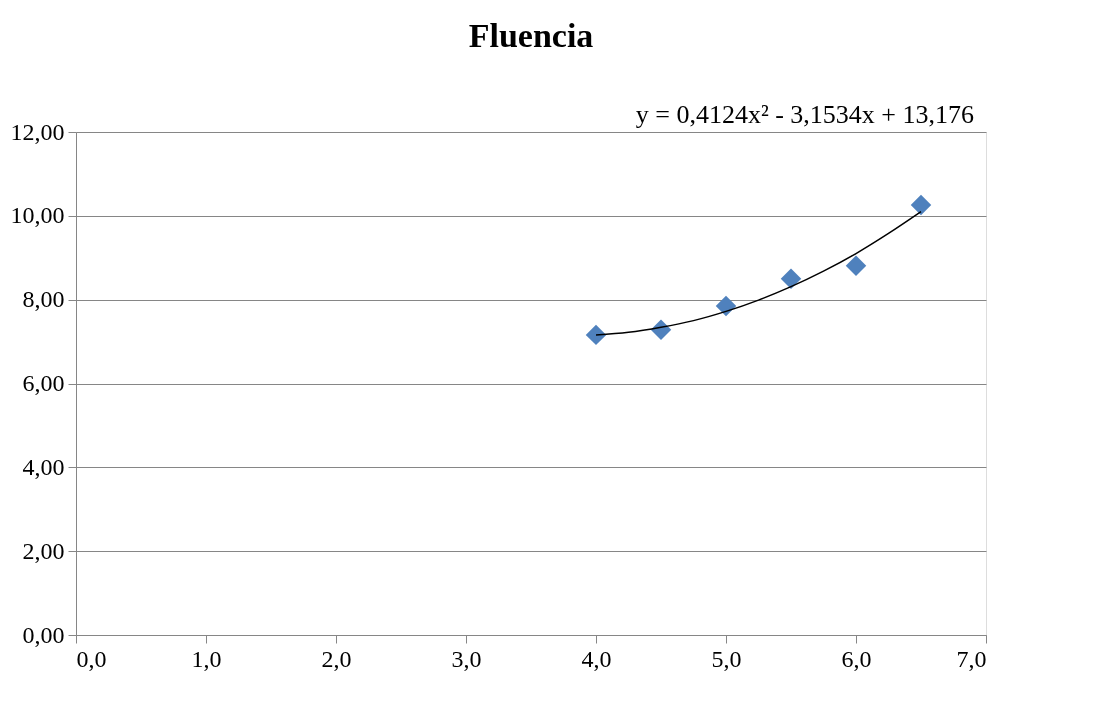 This screenshot has height=714, width=1096. Describe the element at coordinates (531, 35) in the screenshot. I see `chart-title: Fluencia` at that location.